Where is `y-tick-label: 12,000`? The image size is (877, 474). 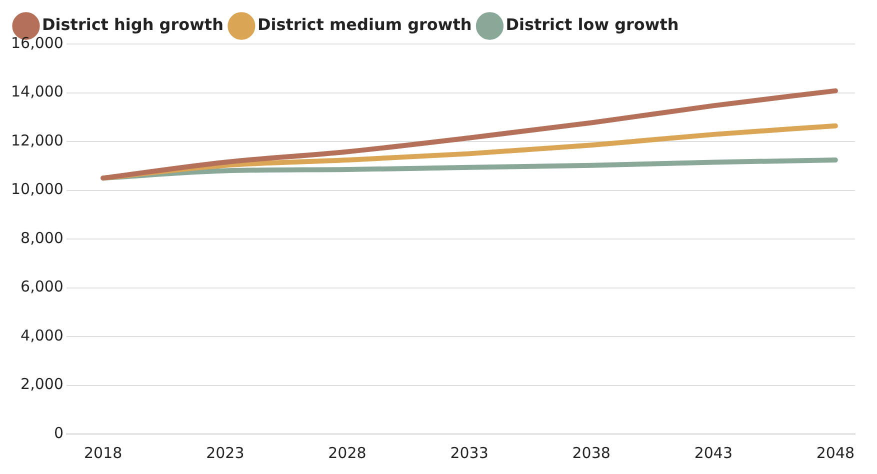 y-tick-label: 12,000 is located at coordinates (37, 140).